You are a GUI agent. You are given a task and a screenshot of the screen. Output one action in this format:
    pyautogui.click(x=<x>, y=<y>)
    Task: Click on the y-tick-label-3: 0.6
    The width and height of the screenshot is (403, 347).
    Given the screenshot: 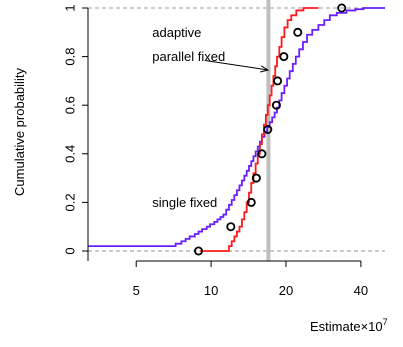 What is the action you would take?
    pyautogui.click(x=70, y=105)
    